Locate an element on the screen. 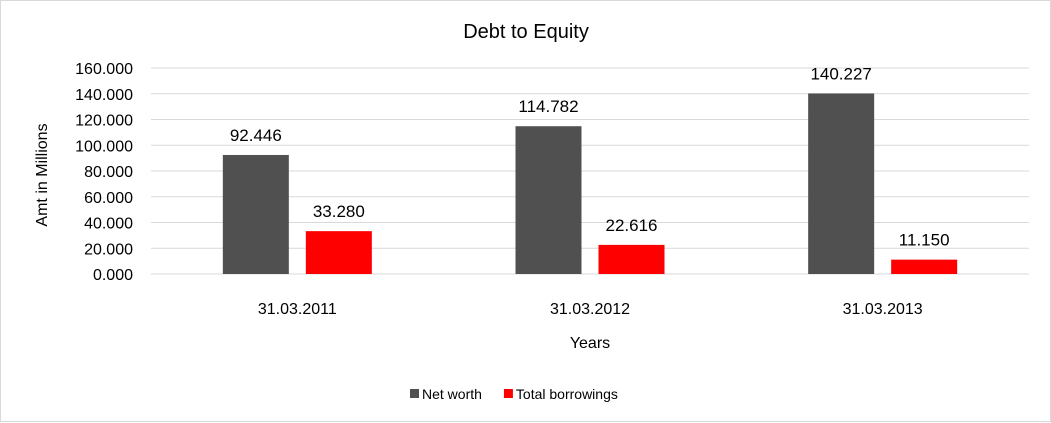  legend-label: Net worth is located at coordinates (452, 394).